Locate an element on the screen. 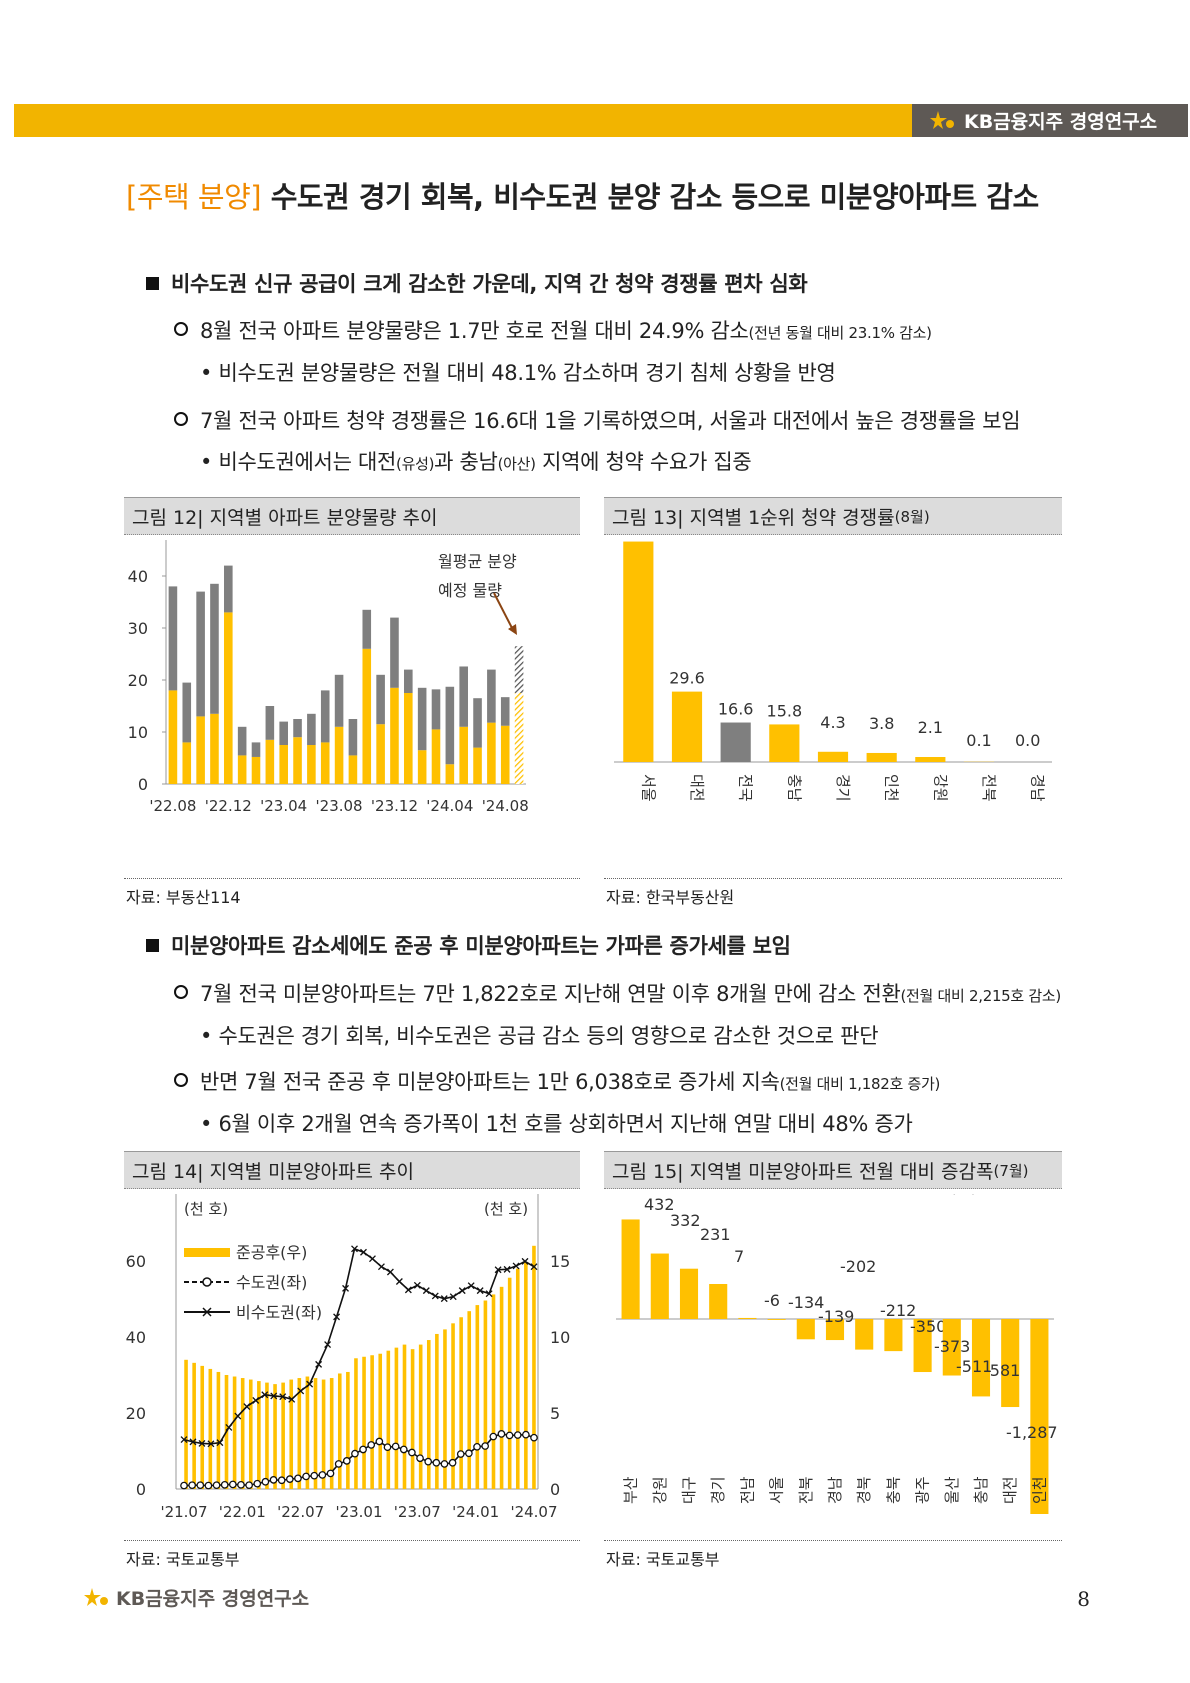 This screenshot has width=1190, height=1683. fig12-xtick: '24.04 is located at coordinates (449, 806).